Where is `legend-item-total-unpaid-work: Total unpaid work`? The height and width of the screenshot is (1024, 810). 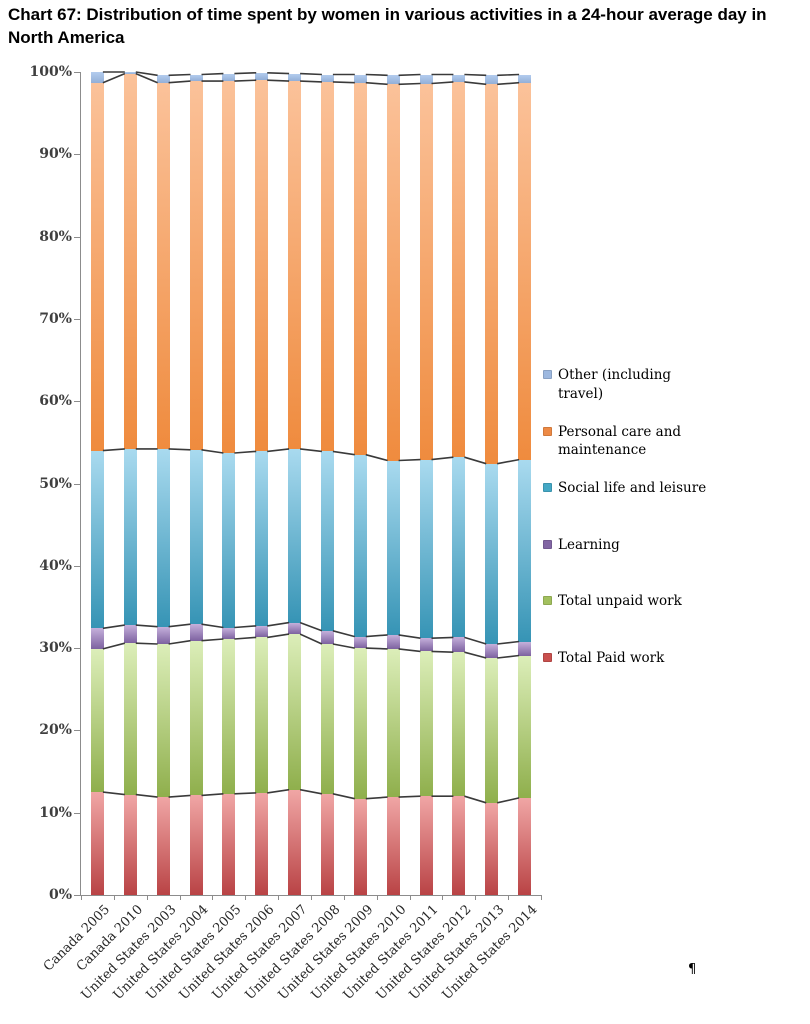
legend-item-total-unpaid-work: Total unpaid work is located at coordinates (625, 620).